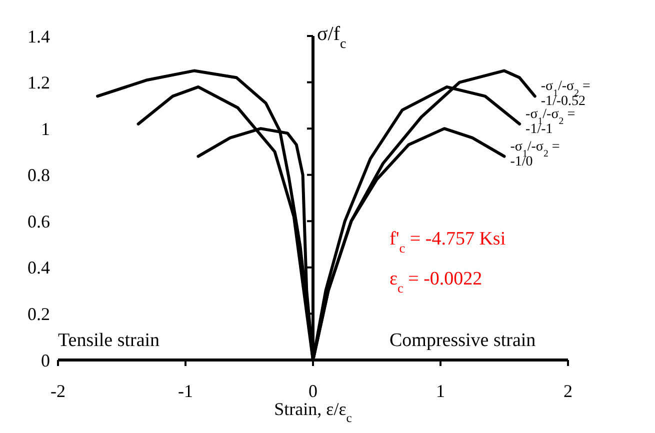 Image resolution: width=655 pixels, height=433 pixels. Describe the element at coordinates (331, 37) in the screenshot. I see `y-axis-title: σ/f$_{c}$` at that location.